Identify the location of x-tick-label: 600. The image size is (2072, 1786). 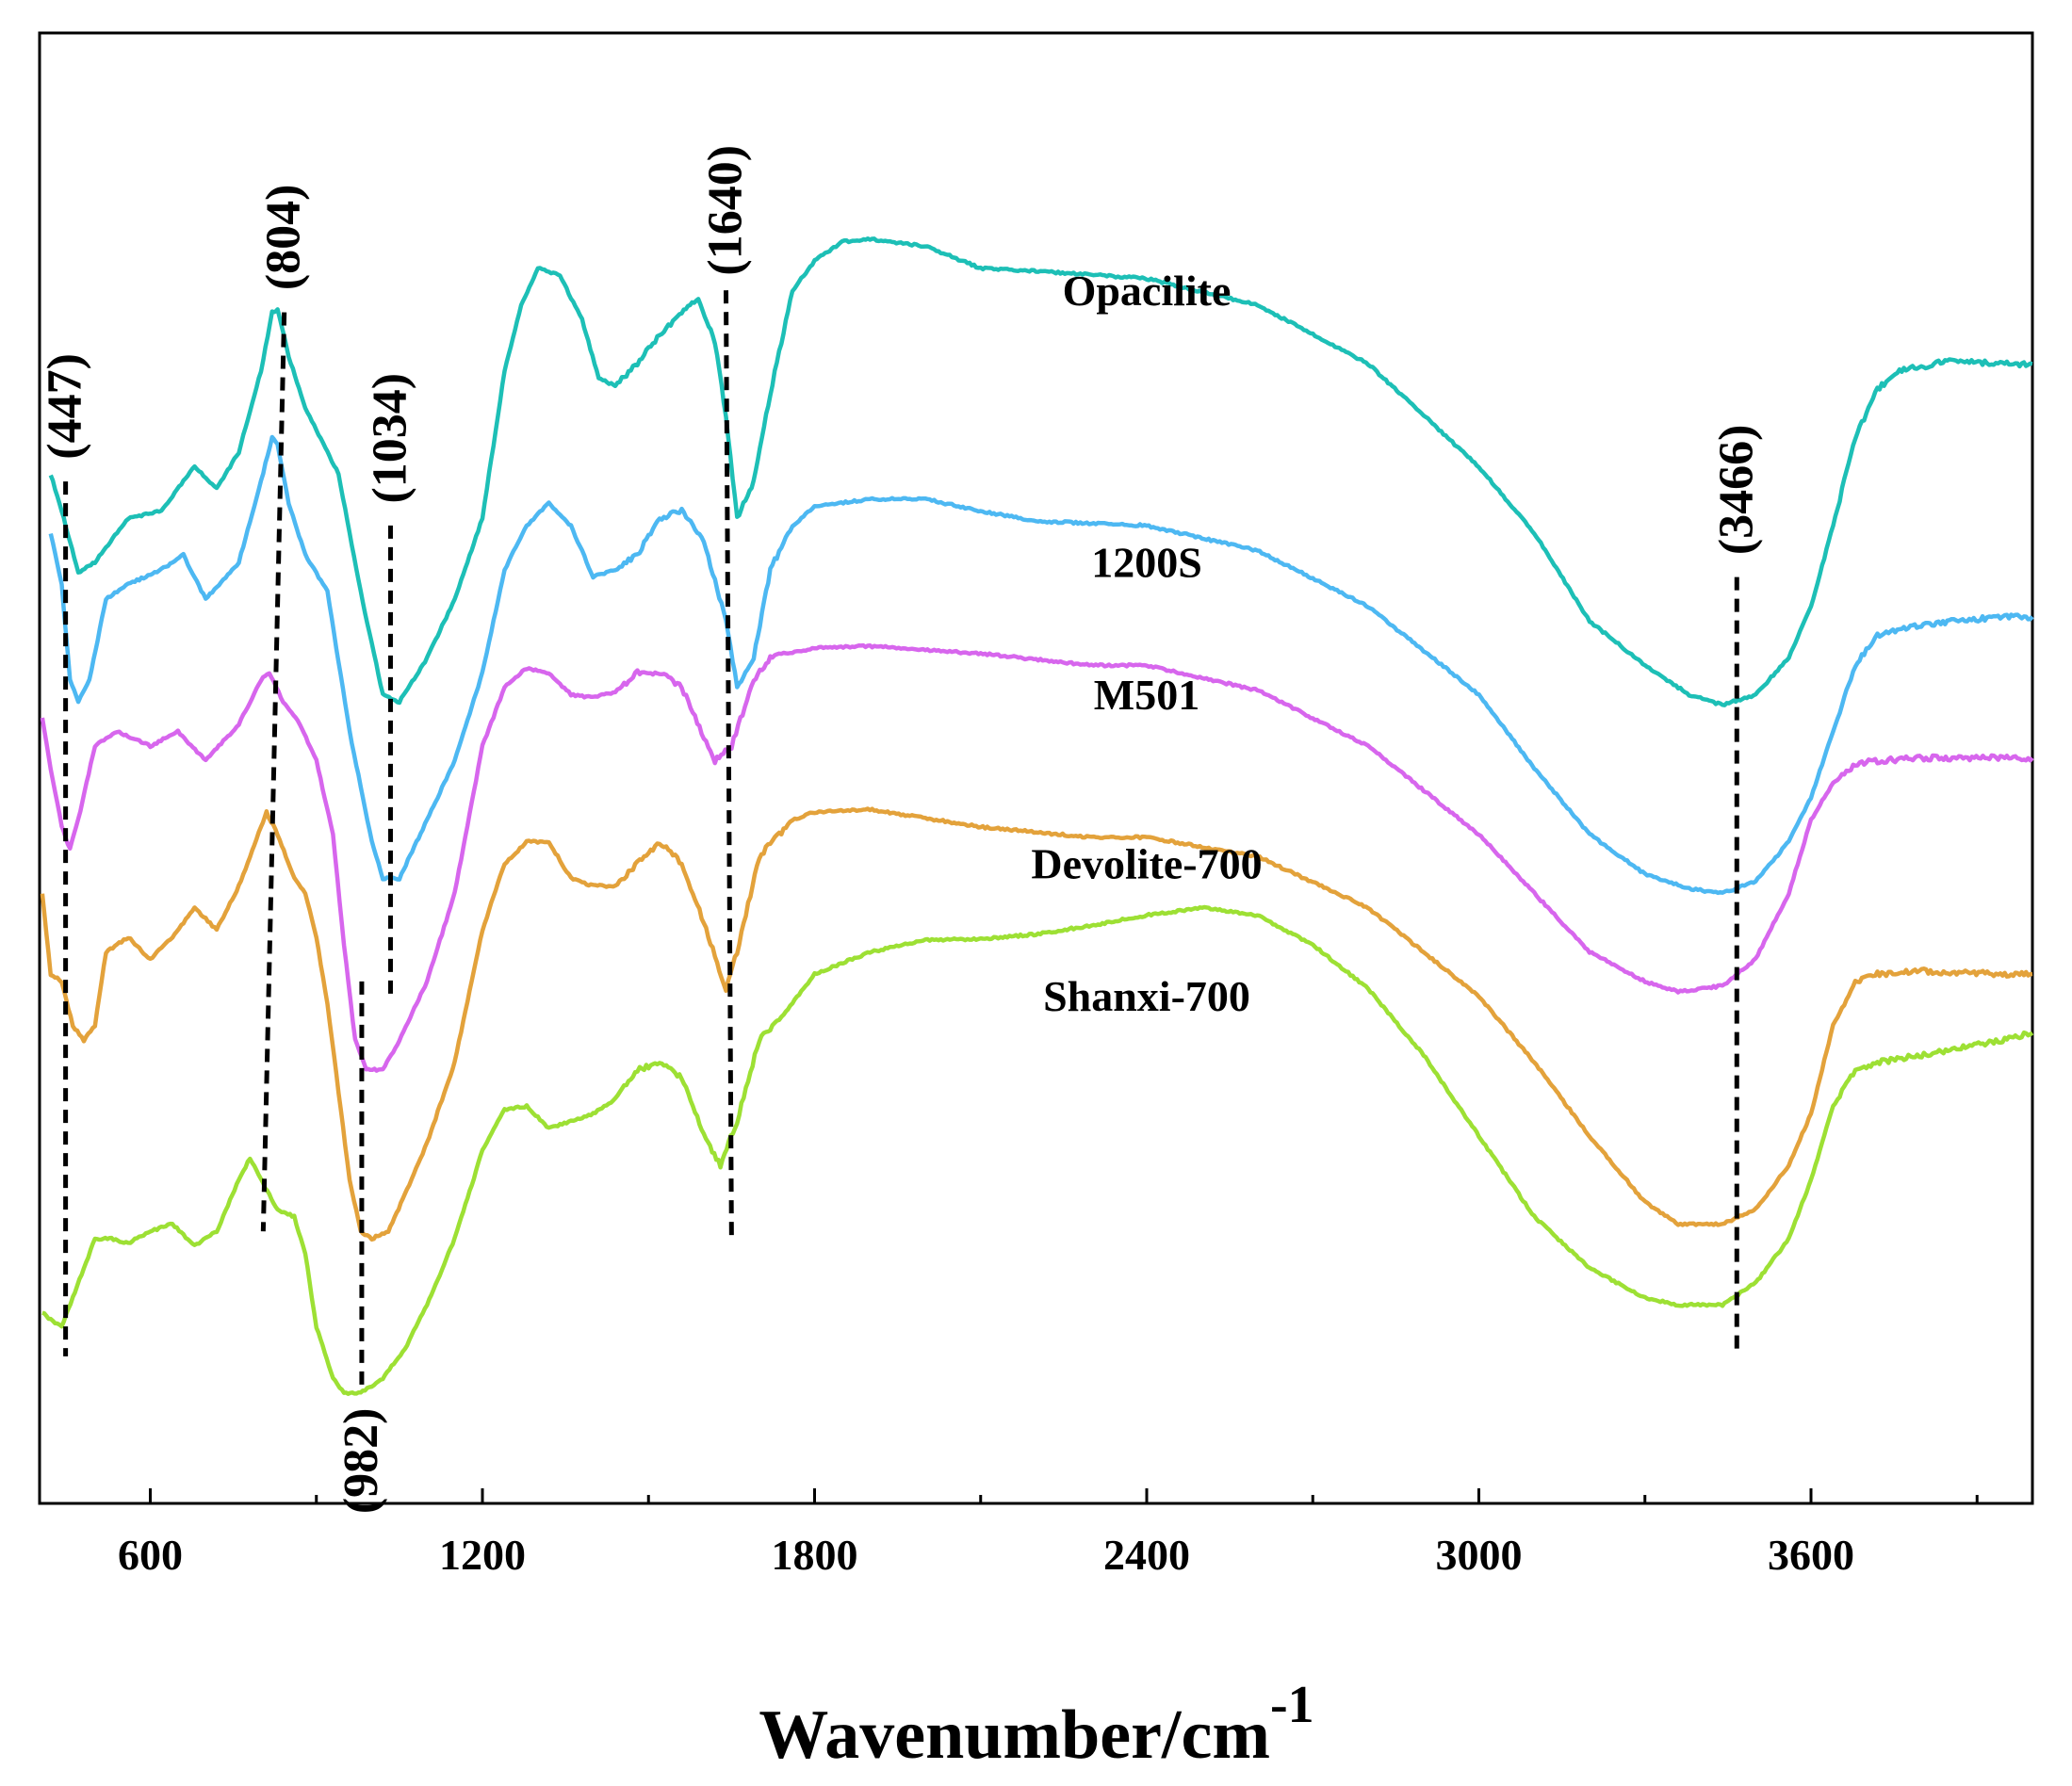
(150, 1555).